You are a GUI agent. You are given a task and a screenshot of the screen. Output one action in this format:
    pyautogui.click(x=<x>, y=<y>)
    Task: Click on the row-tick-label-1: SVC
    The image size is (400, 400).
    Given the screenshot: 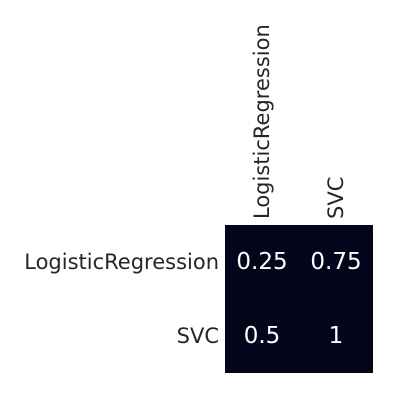 What is the action you would take?
    pyautogui.click(x=198, y=336)
    